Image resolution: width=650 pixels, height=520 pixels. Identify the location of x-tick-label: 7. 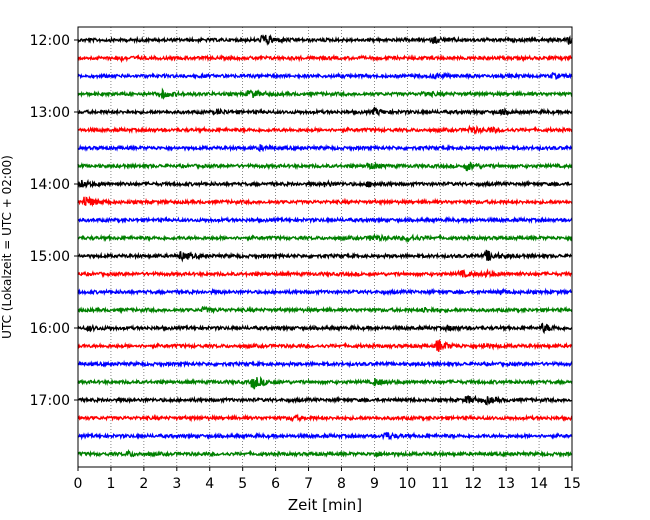
(308, 484).